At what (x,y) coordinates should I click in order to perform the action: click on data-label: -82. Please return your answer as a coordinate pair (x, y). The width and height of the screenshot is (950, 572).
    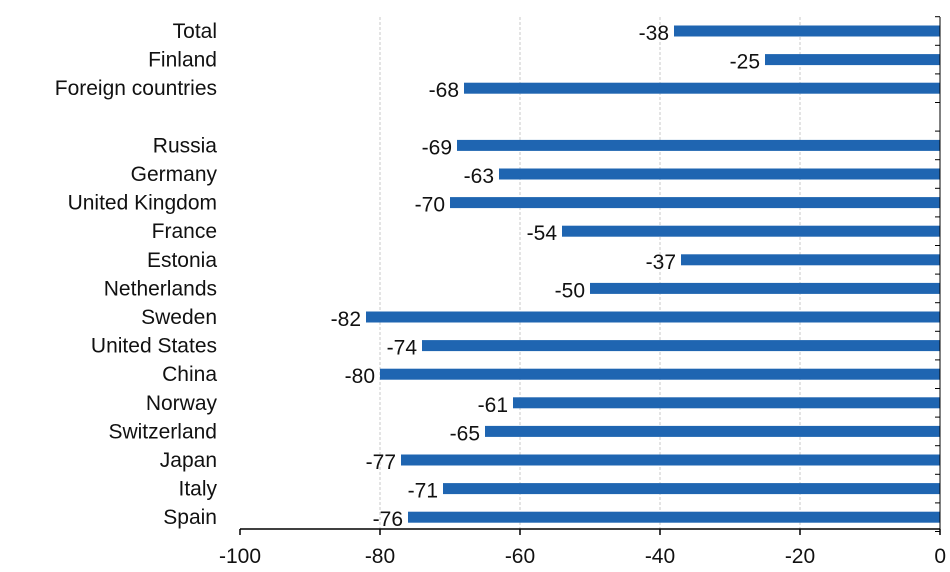
    Looking at the image, I should click on (346, 319).